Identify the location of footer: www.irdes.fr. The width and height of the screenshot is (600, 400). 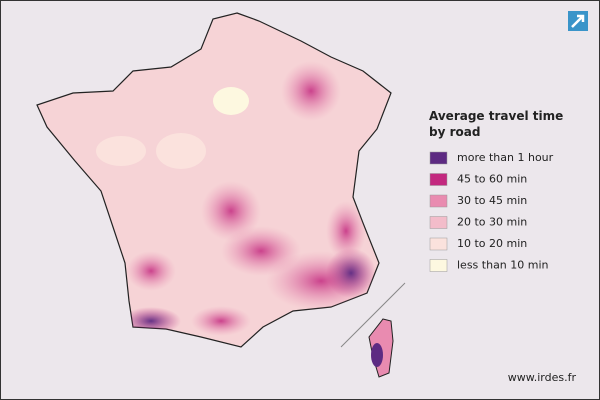
(542, 377).